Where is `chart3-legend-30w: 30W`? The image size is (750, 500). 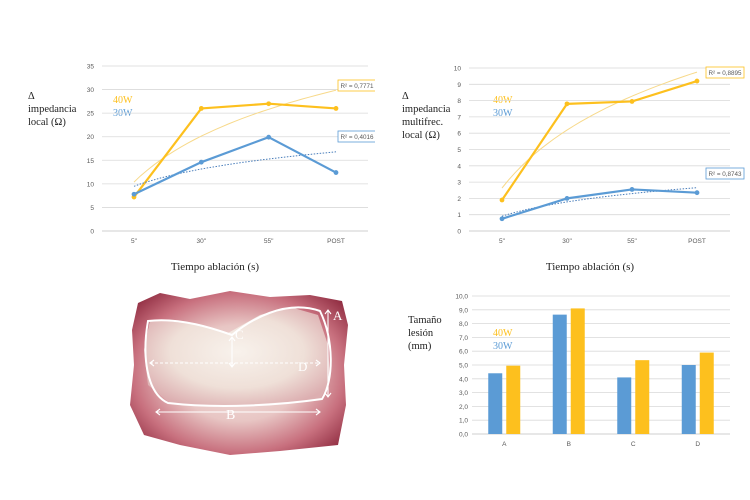
chart3-legend-30w: 30W is located at coordinates (503, 346).